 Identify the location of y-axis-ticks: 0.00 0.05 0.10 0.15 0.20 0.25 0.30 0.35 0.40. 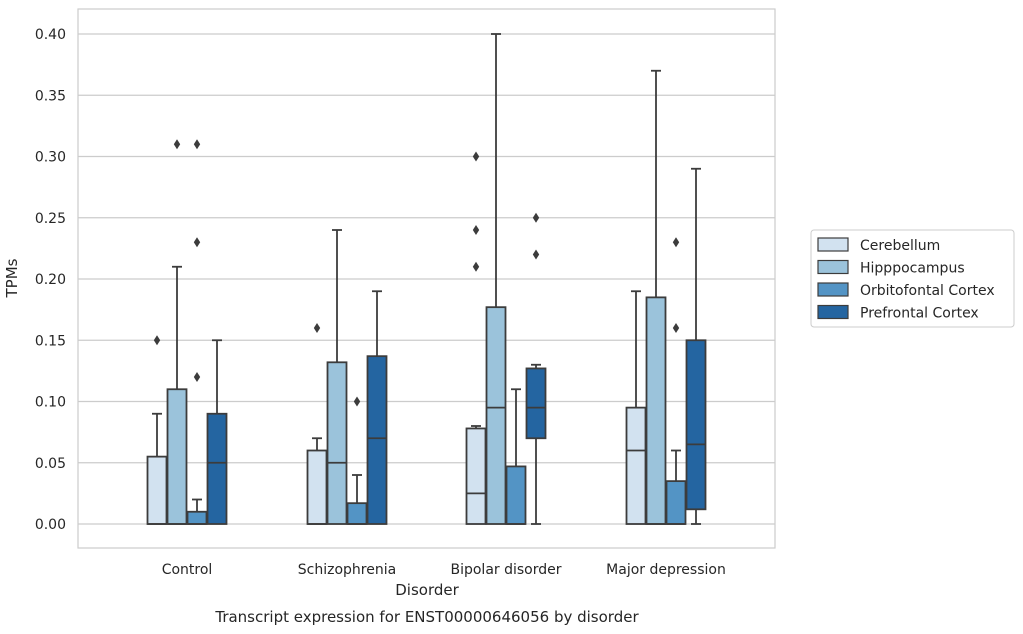
(50, 280).